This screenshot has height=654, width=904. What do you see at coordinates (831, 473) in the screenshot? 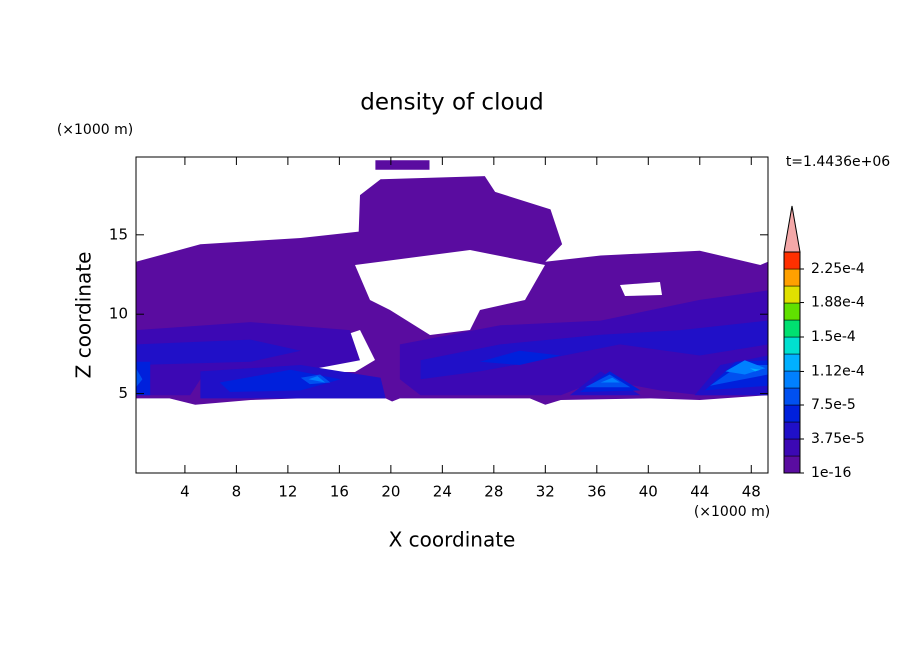
I see `colorbar-tick-label: 1e-16` at bounding box center [831, 473].